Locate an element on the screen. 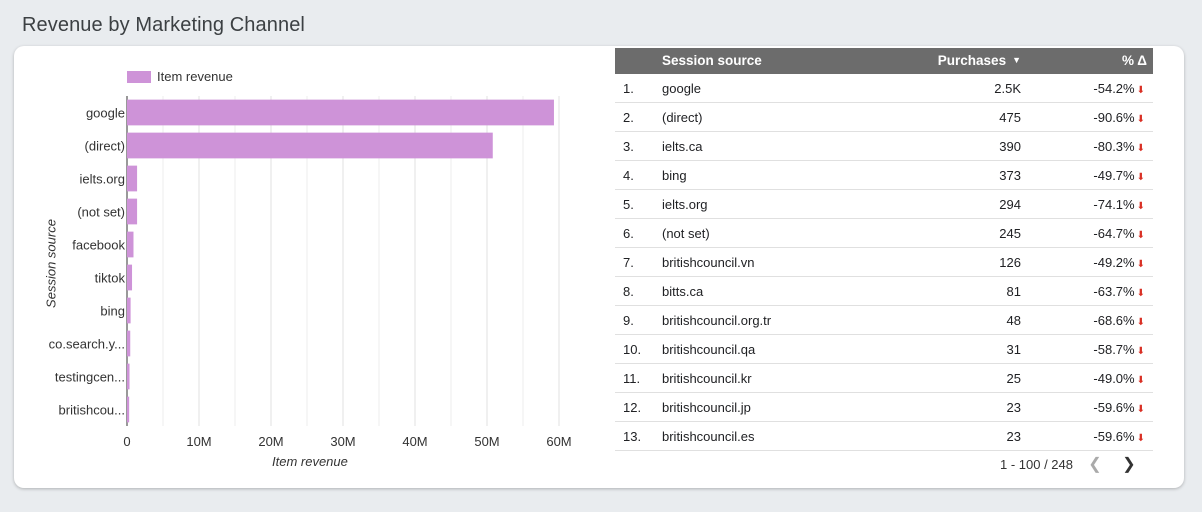  table-row: 2. (direct) 475 -90.6% ⬇ is located at coordinates (884, 117).